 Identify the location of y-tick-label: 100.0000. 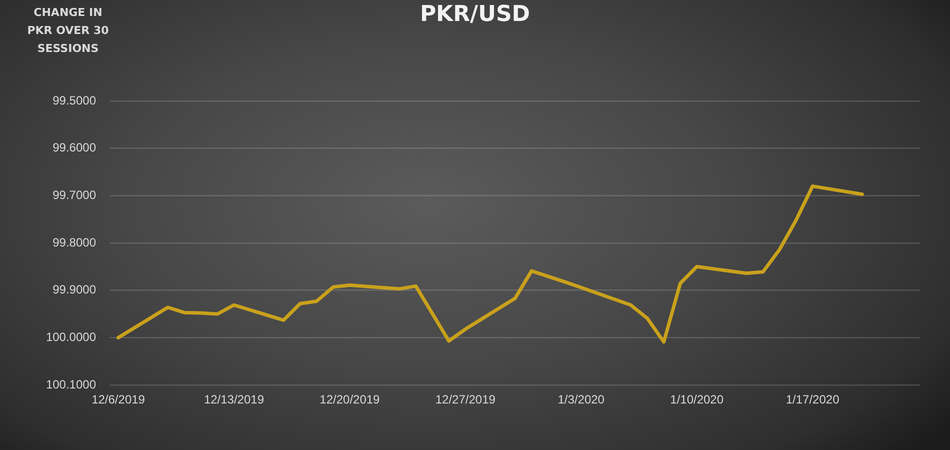
(71, 337).